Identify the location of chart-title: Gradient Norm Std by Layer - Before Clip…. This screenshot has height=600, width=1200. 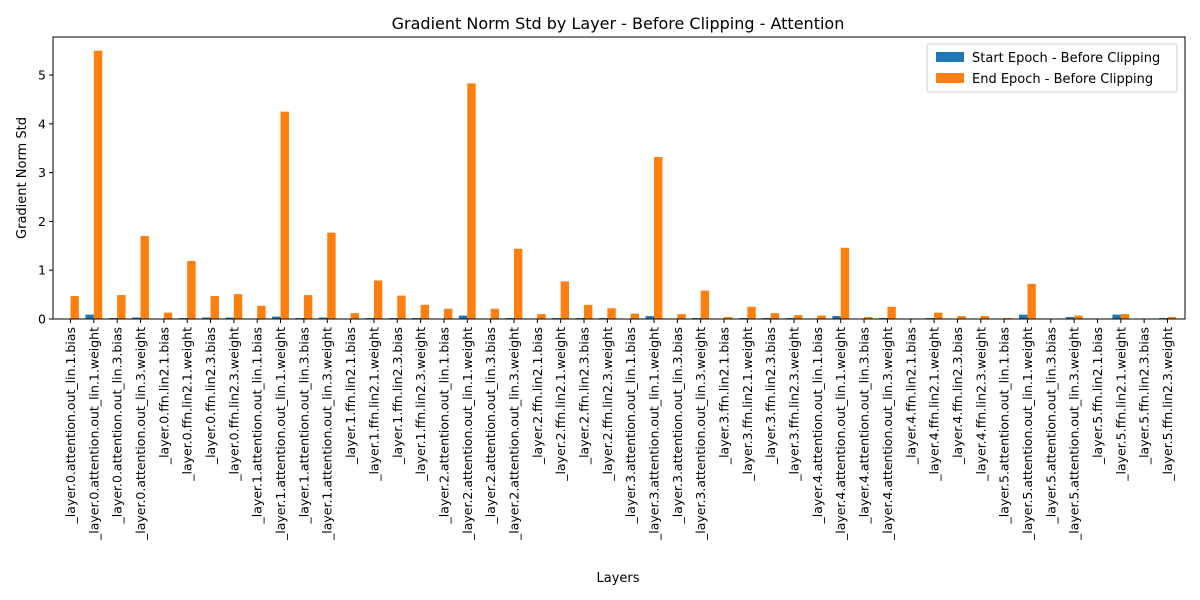
(618, 23).